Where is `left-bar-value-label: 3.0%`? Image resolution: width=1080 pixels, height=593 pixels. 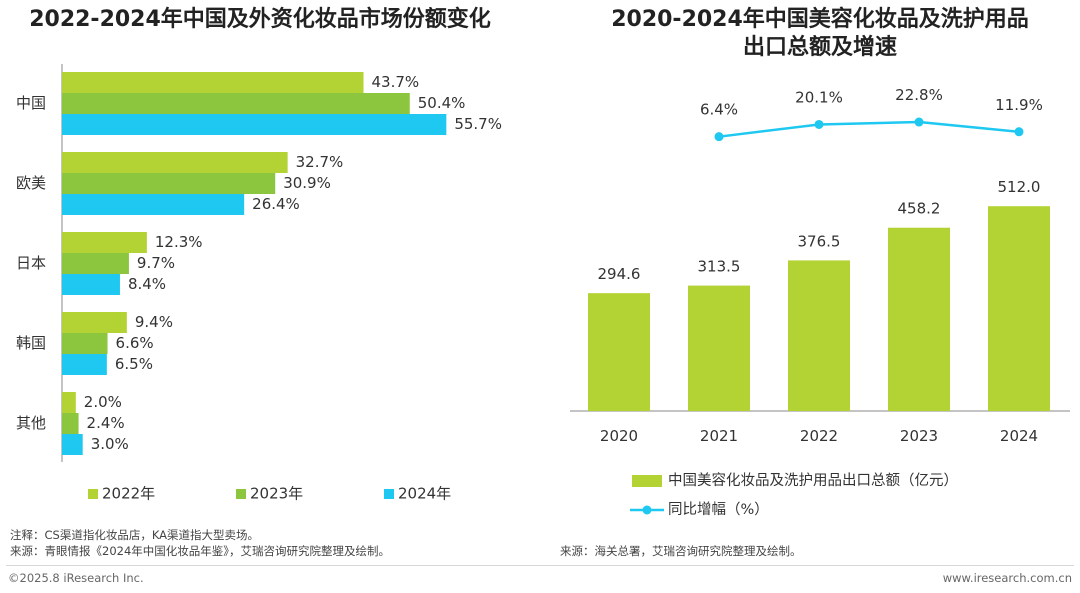 left-bar-value-label: 3.0% is located at coordinates (110, 444).